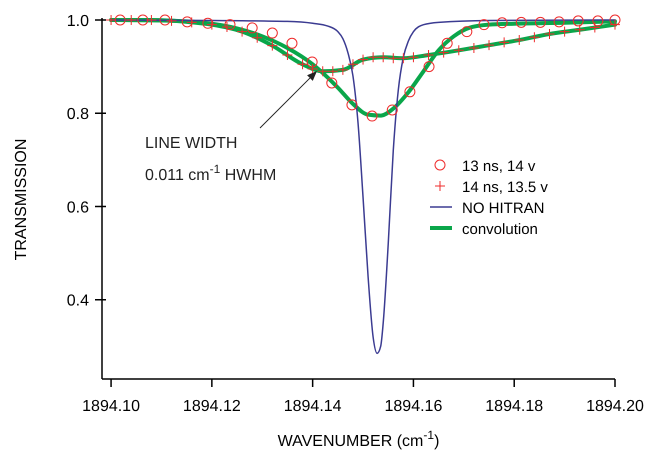  I want to click on y-tick-label: 0.8, so click(78, 115).